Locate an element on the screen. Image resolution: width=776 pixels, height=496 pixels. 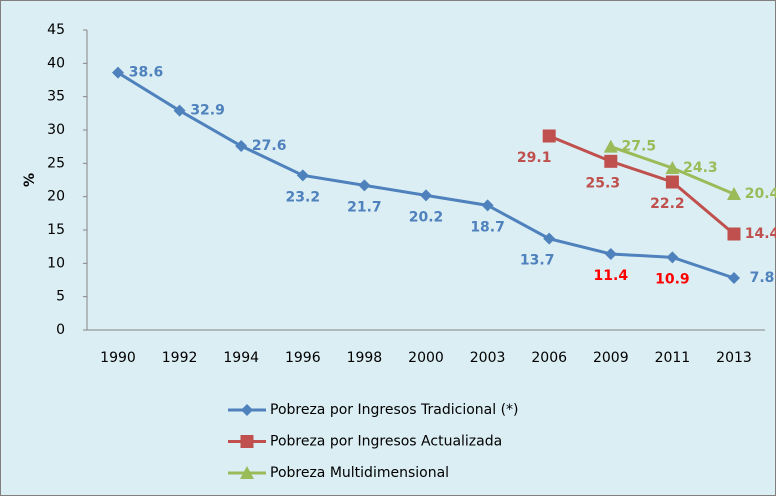
data-label: 10.9 is located at coordinates (672, 279).